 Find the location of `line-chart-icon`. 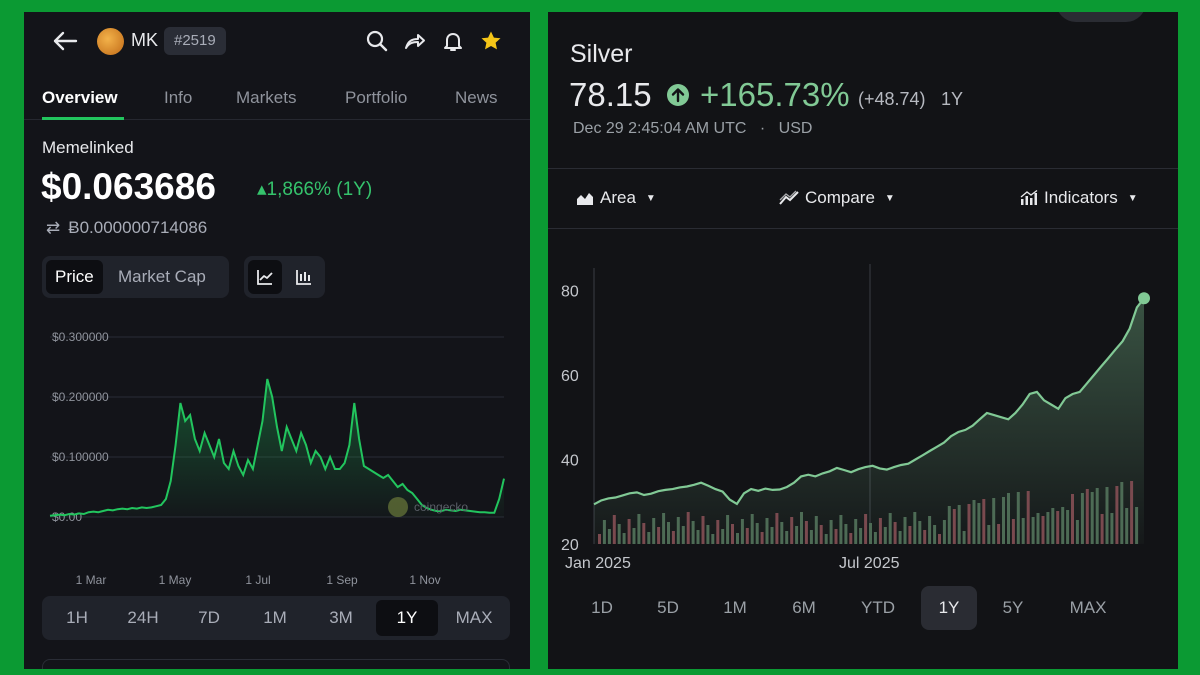

line-chart-icon is located at coordinates (265, 277).